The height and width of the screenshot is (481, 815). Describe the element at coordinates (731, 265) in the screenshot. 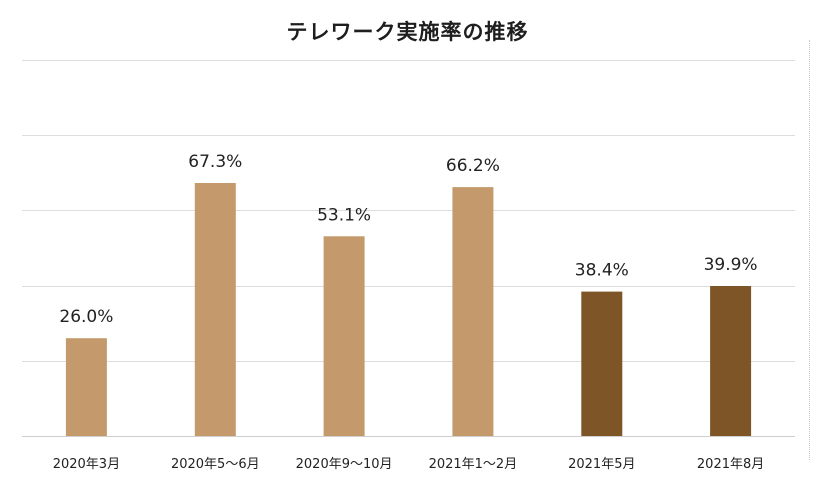

I see `data-label: 39.9%` at that location.